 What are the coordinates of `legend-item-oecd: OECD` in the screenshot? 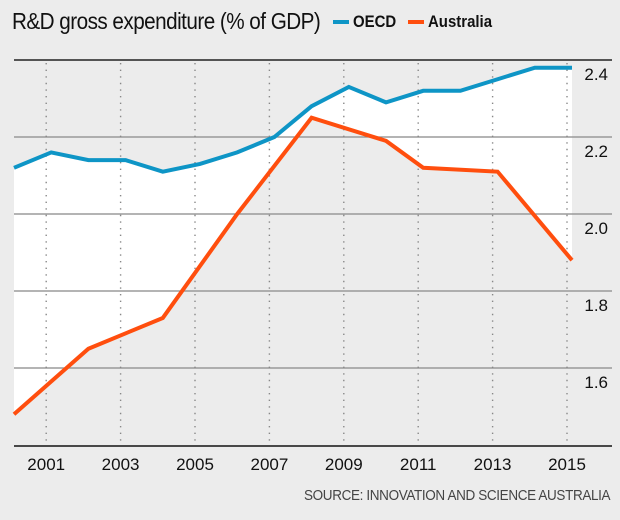 It's located at (367, 21).